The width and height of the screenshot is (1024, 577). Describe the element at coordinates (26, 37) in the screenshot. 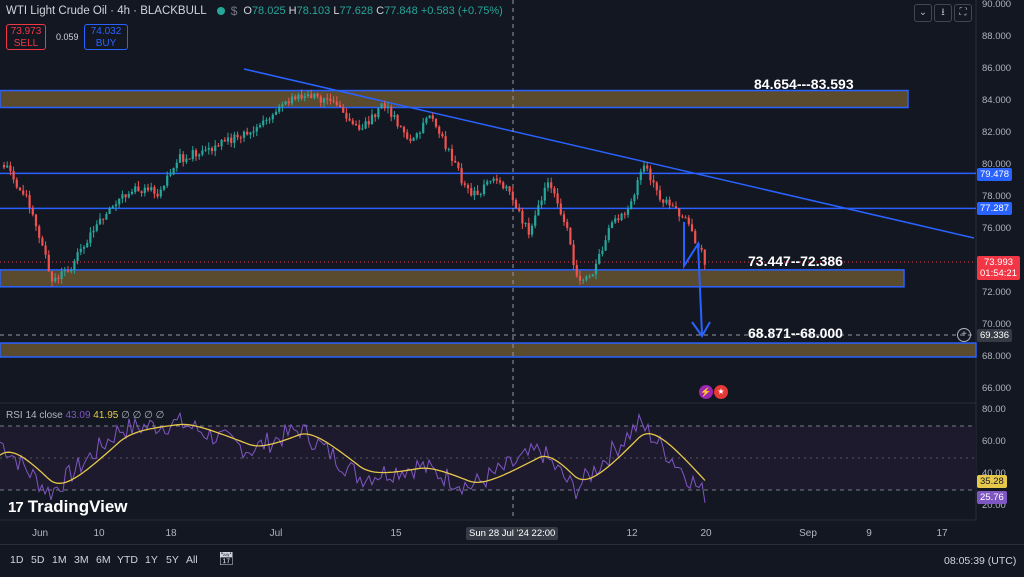

I see `sell-button: 73.973 SELL` at that location.